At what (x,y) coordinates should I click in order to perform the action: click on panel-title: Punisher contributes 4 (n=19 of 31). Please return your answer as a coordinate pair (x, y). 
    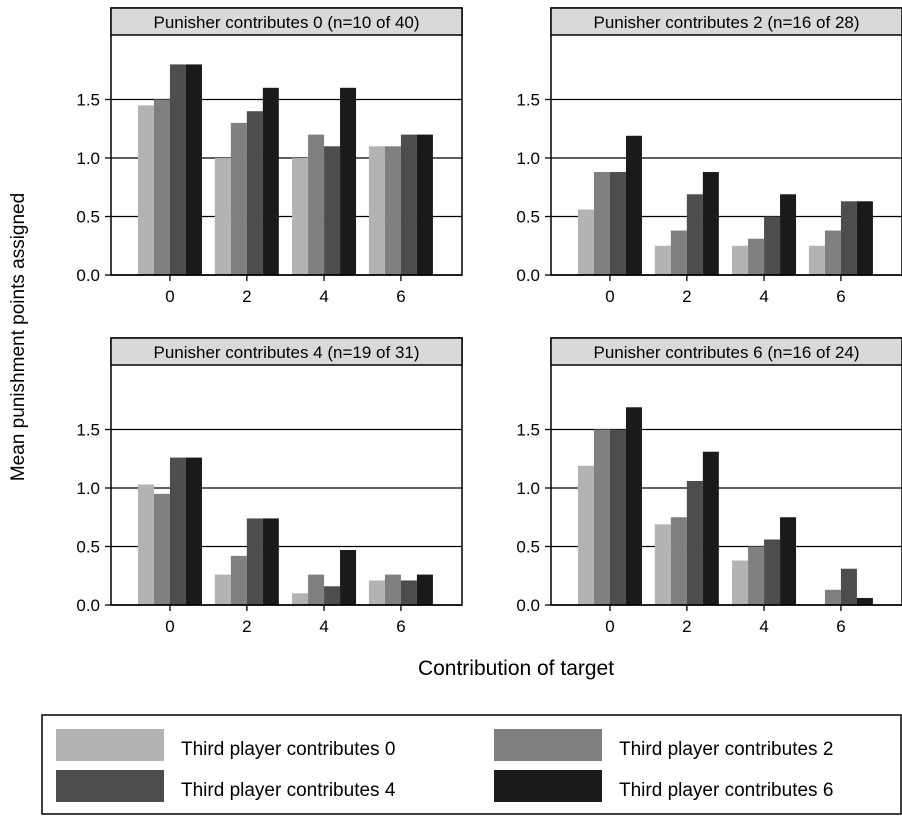
    Looking at the image, I should click on (286, 352).